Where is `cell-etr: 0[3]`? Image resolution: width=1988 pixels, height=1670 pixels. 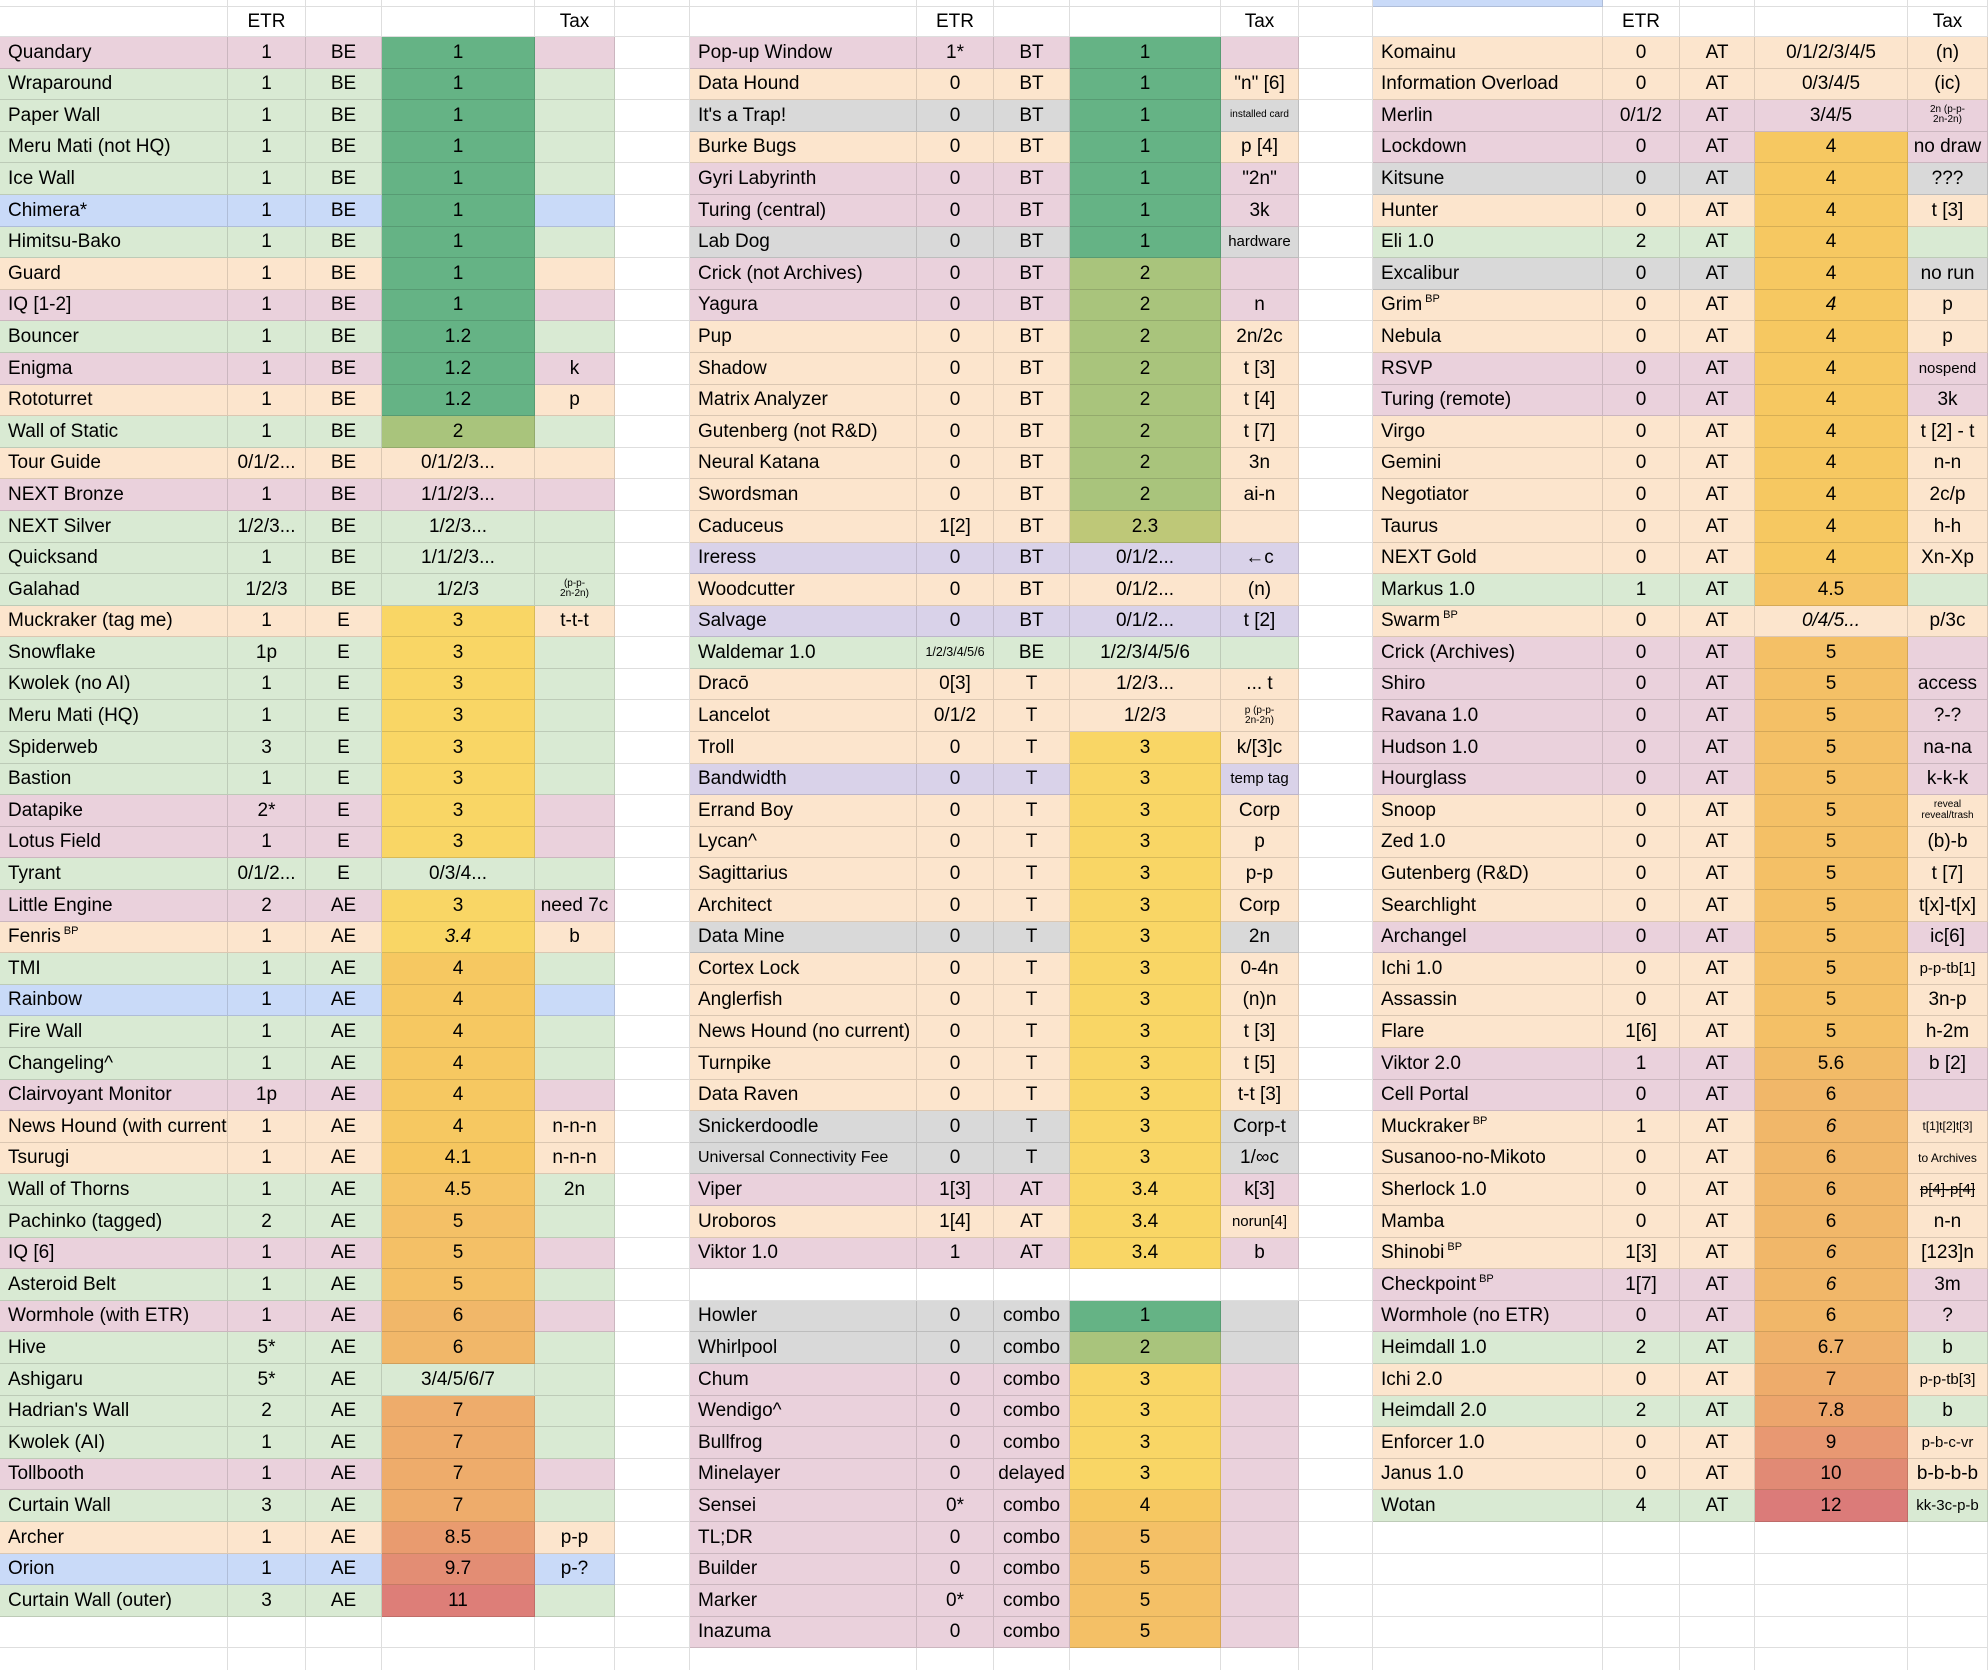
cell-etr: 0[3] is located at coordinates (955, 684).